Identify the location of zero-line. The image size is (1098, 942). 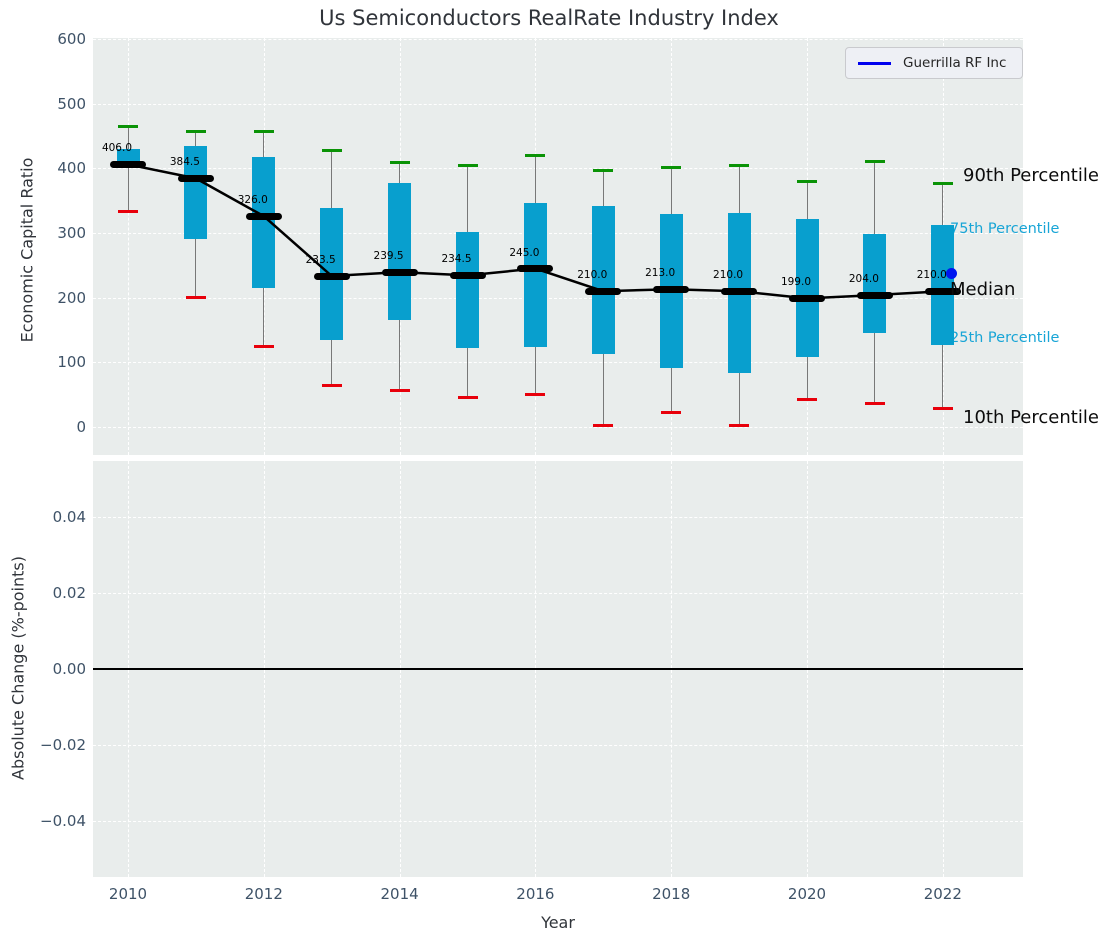
(558, 669).